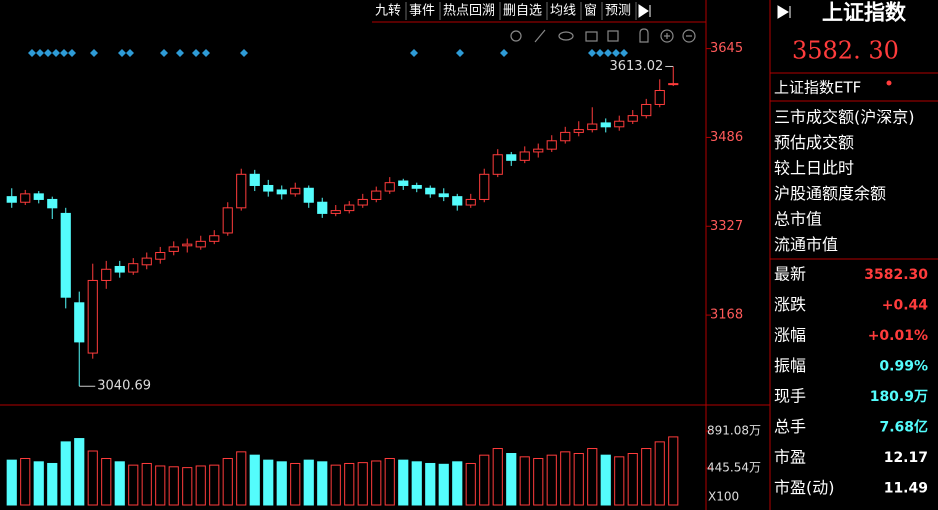 The image size is (938, 510). I want to click on toolbar-button: 窗, so click(590, 11).